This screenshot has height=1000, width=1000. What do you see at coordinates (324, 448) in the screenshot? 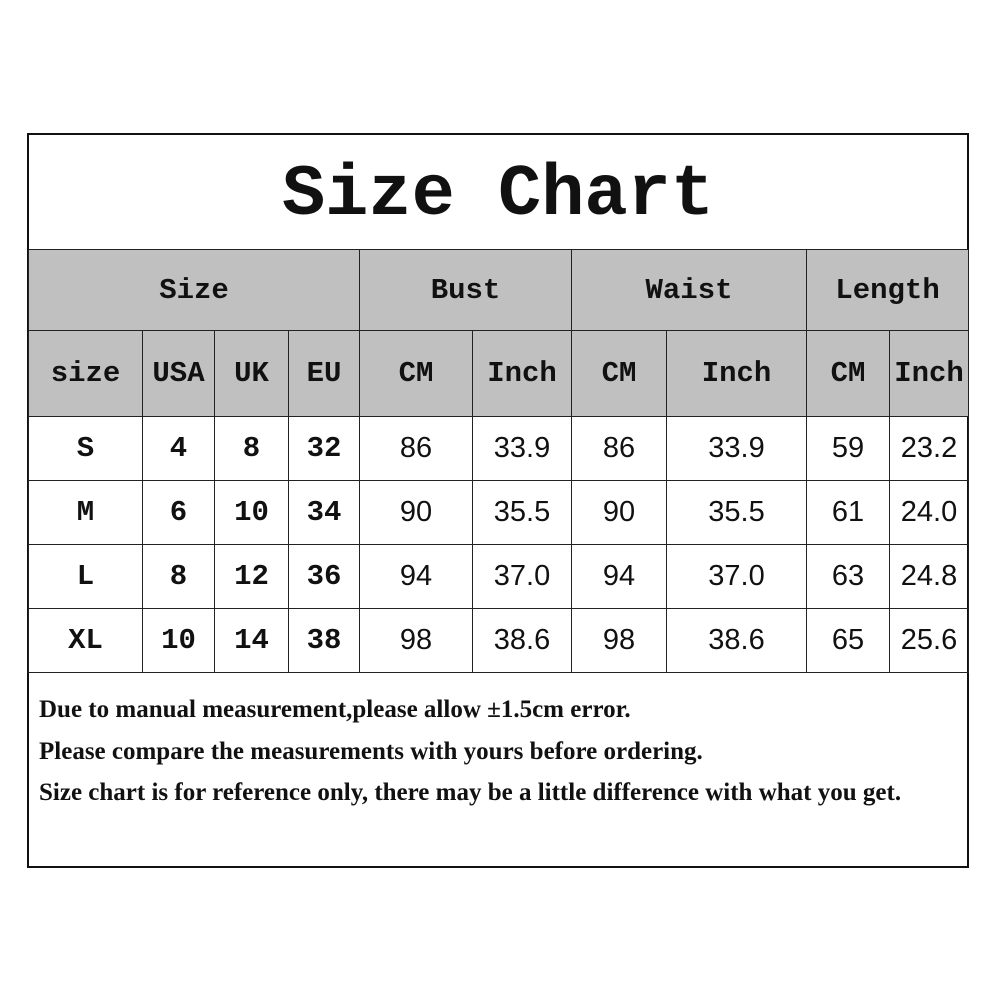
I see `table-cell: 32` at bounding box center [324, 448].